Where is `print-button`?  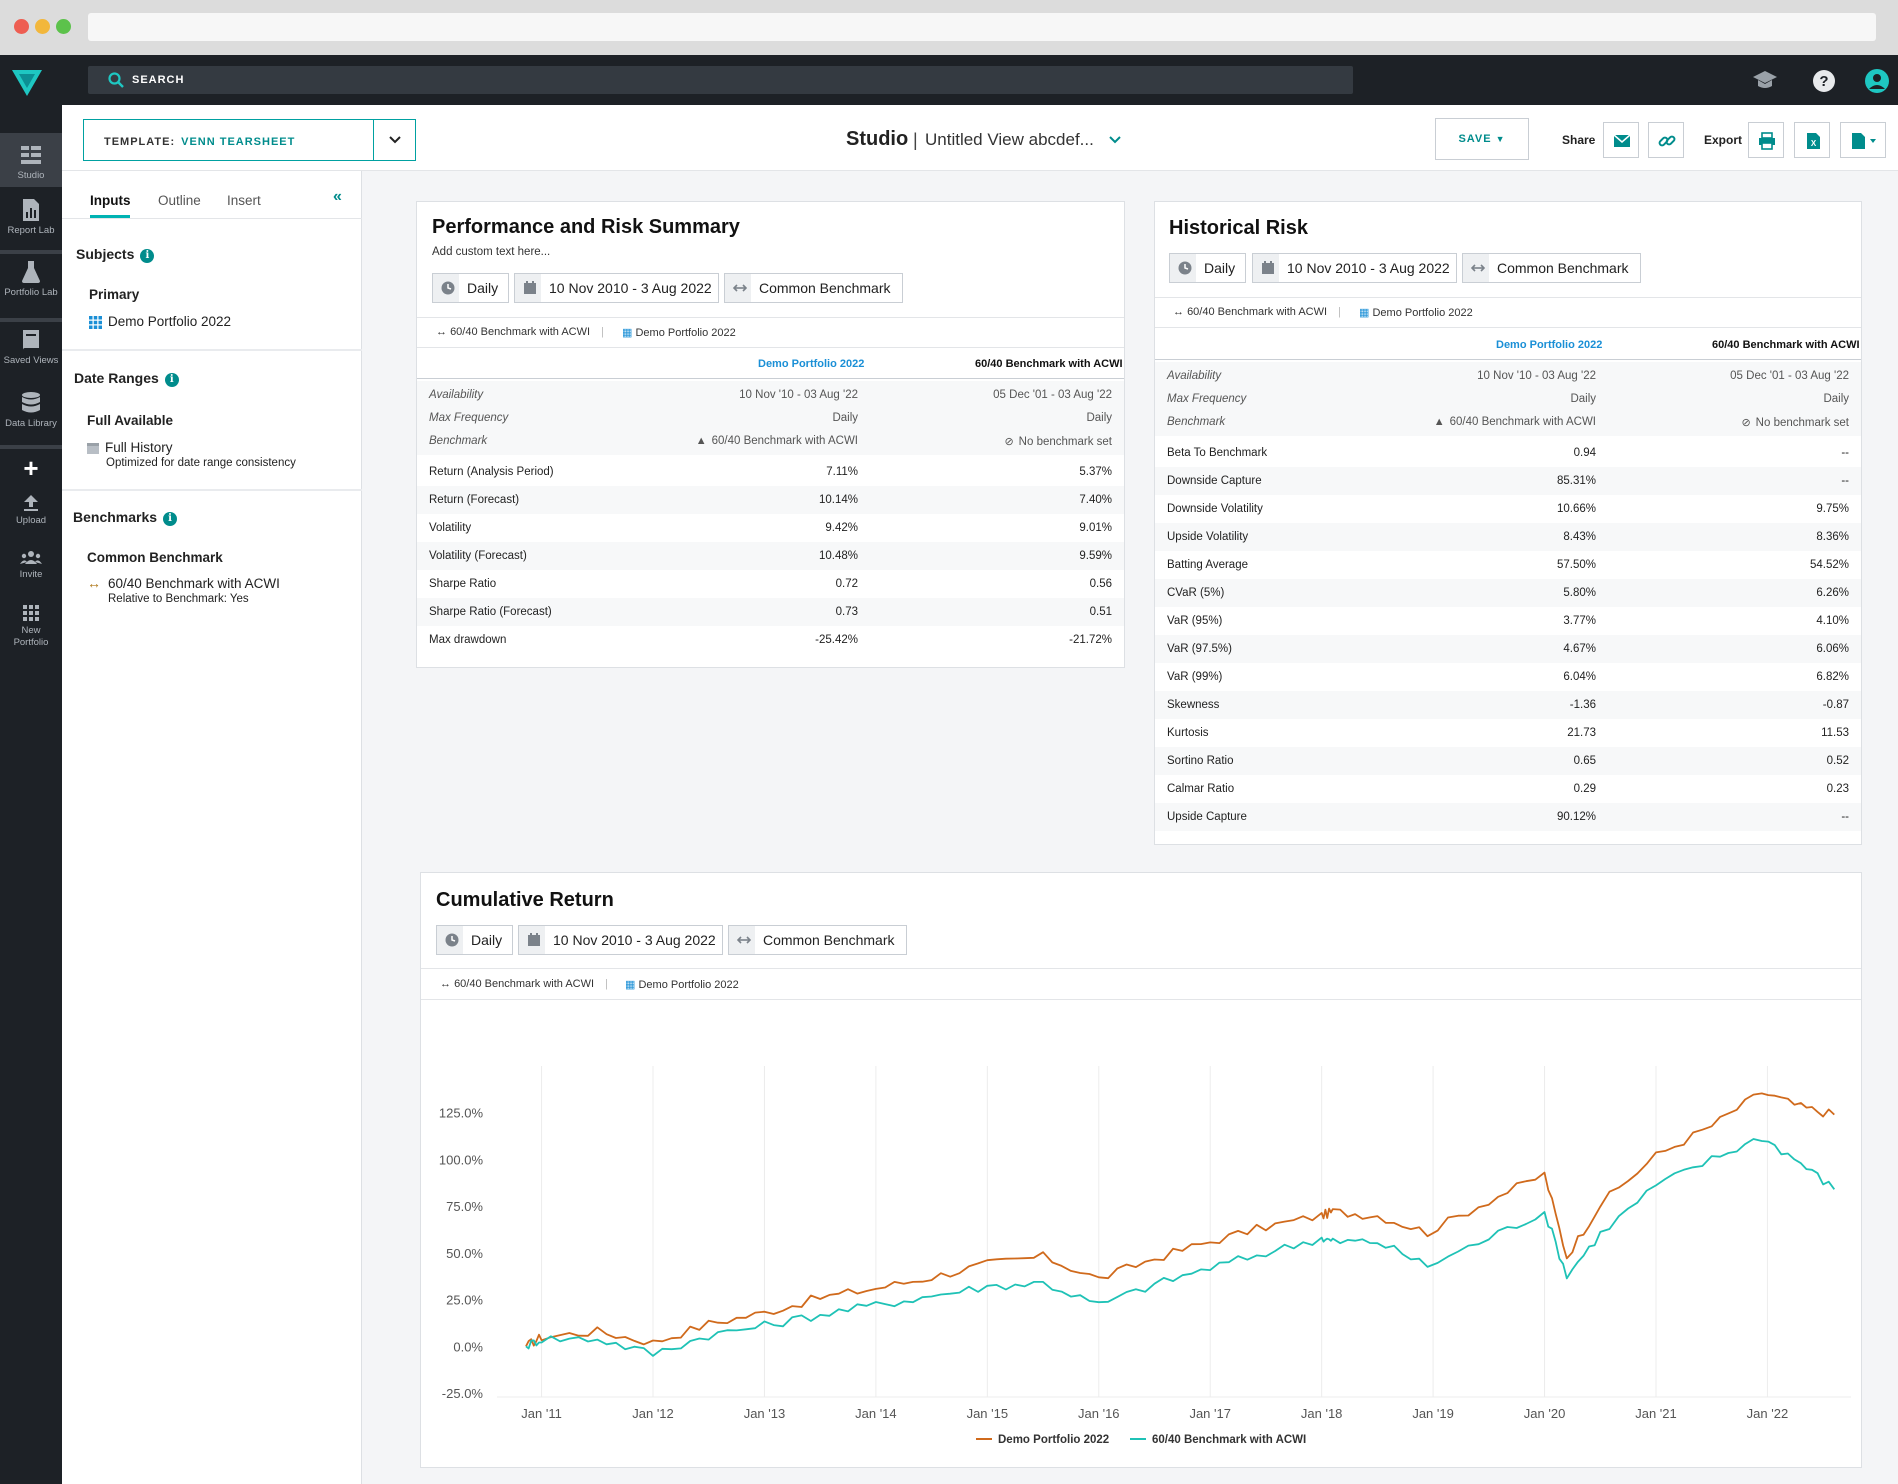 print-button is located at coordinates (1766, 140).